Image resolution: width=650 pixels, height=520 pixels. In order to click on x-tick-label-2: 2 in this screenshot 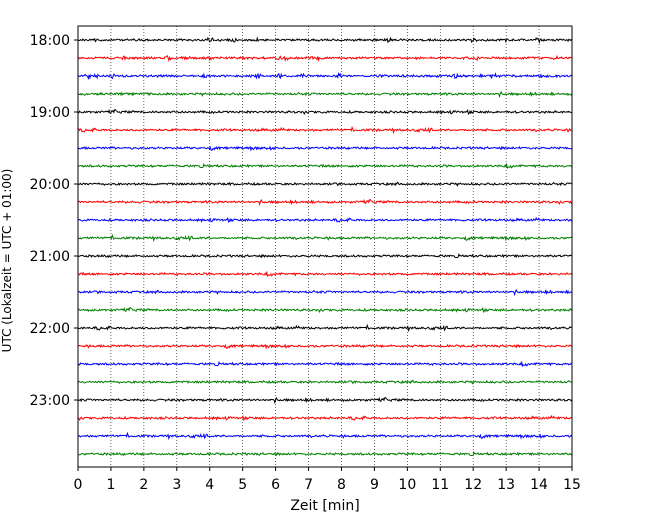, I will do `click(143, 485)`.